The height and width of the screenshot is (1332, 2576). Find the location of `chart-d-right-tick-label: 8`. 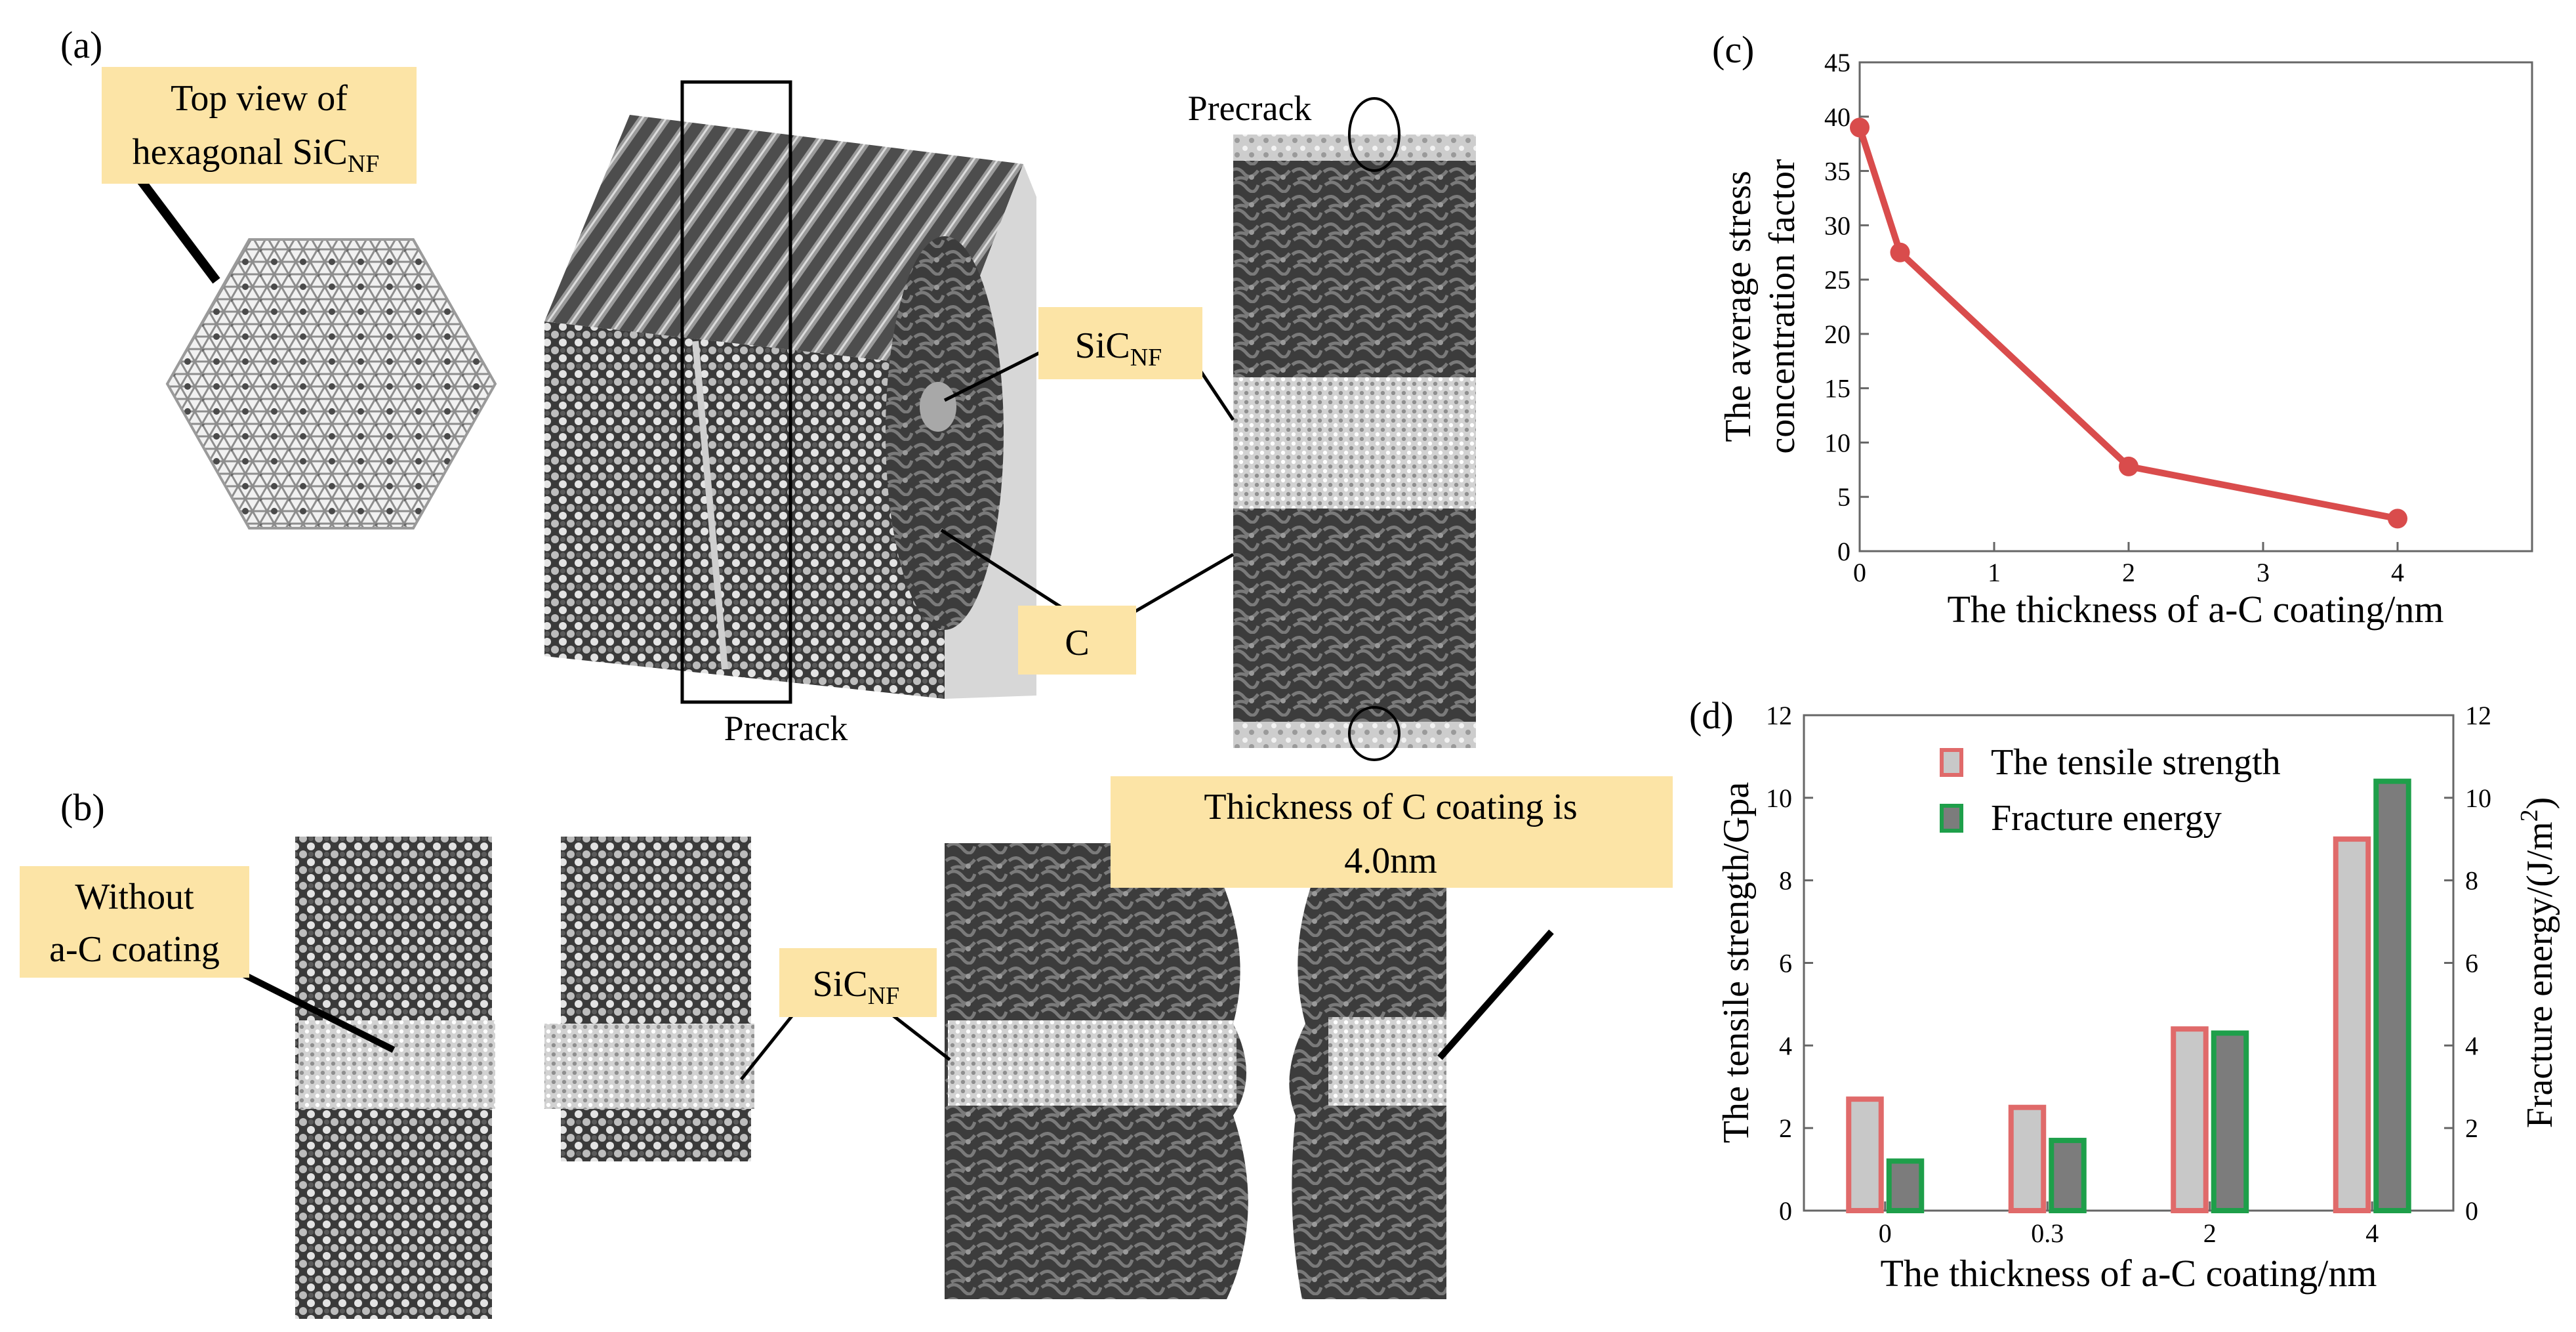

chart-d-right-tick-label: 8 is located at coordinates (2471, 881).